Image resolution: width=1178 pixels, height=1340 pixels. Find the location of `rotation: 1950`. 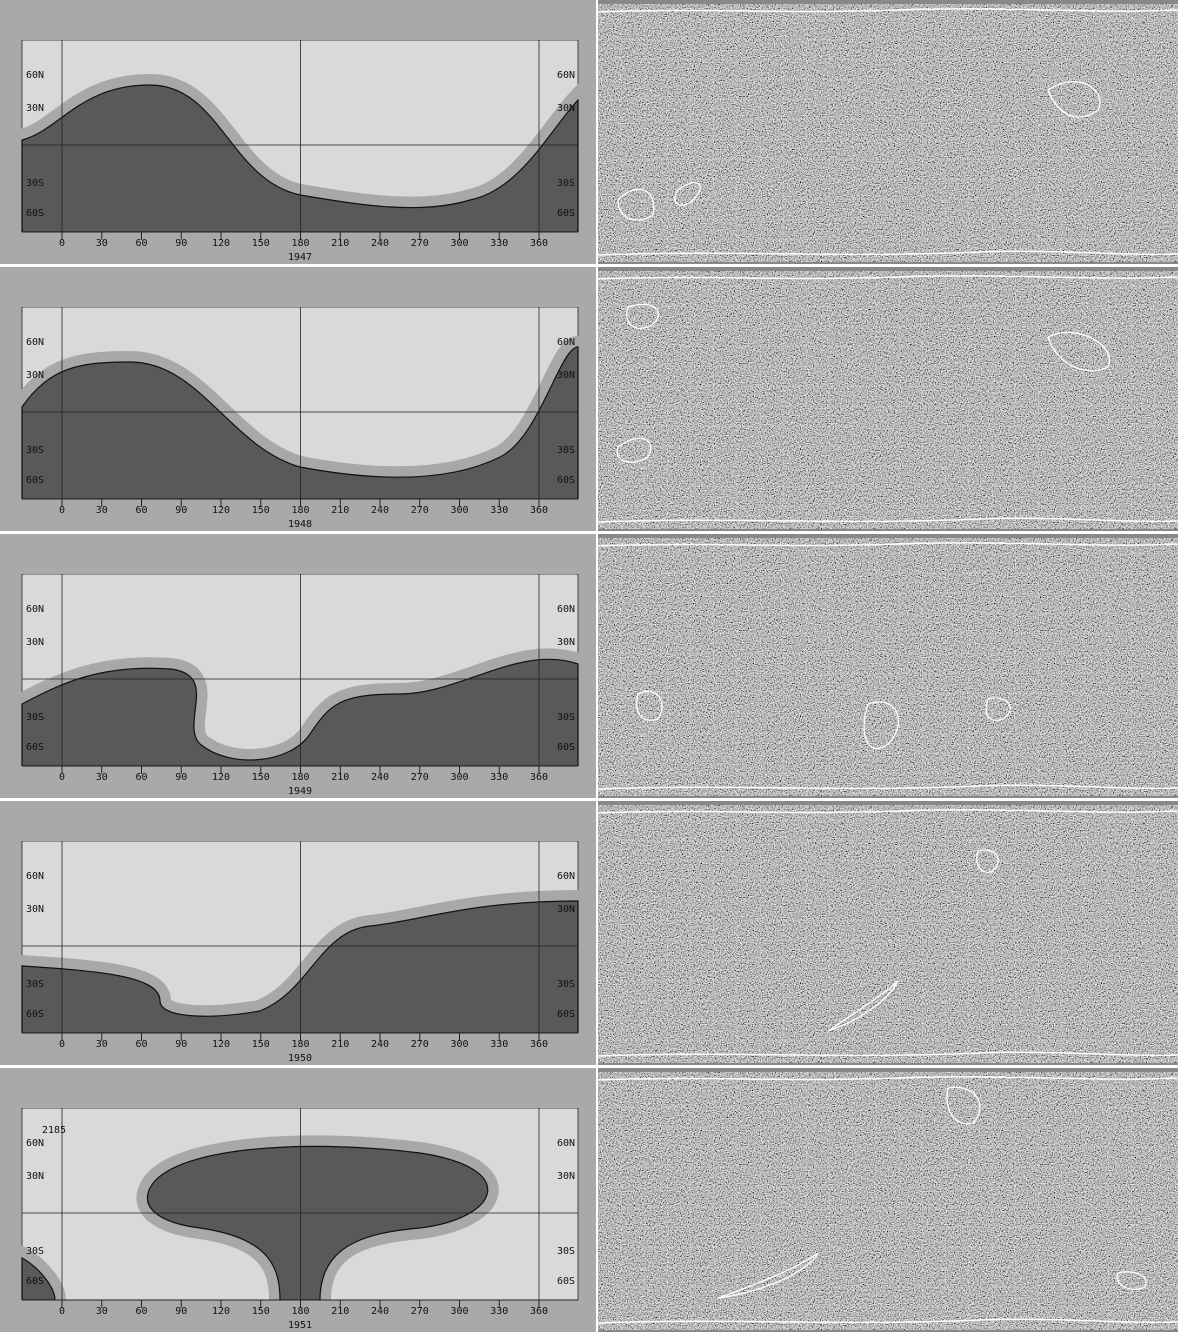

rotation: 1950 is located at coordinates (300, 1058).